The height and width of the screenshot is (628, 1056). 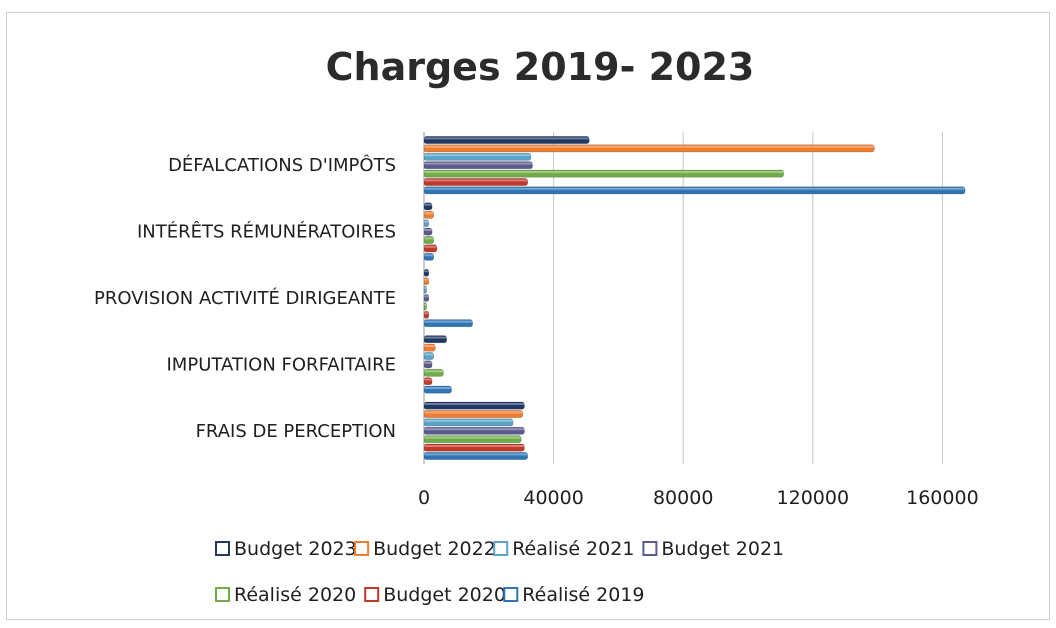 What do you see at coordinates (722, 549) in the screenshot?
I see `legend-label: Budget 2021` at bounding box center [722, 549].